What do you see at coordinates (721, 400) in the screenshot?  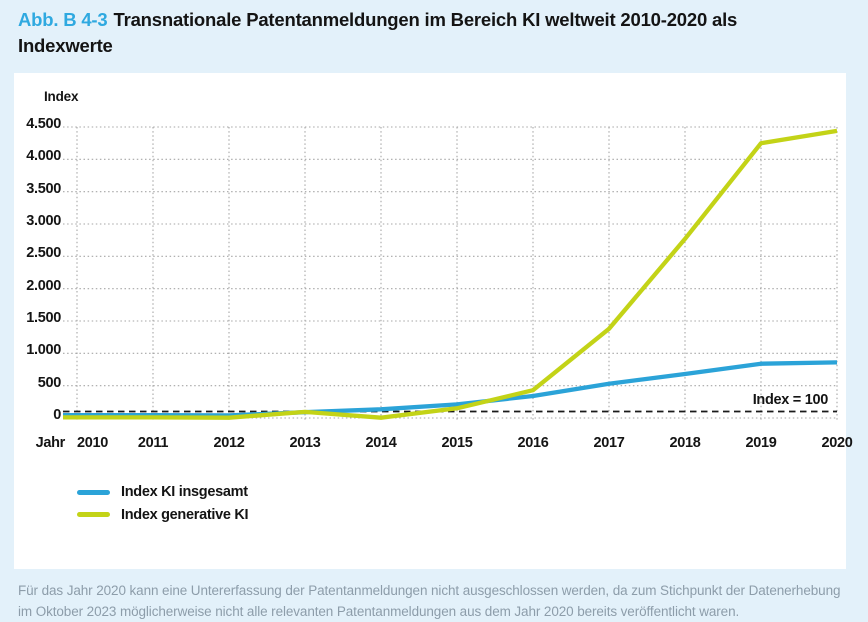 I see `reference-line-label: Index = 100` at bounding box center [721, 400].